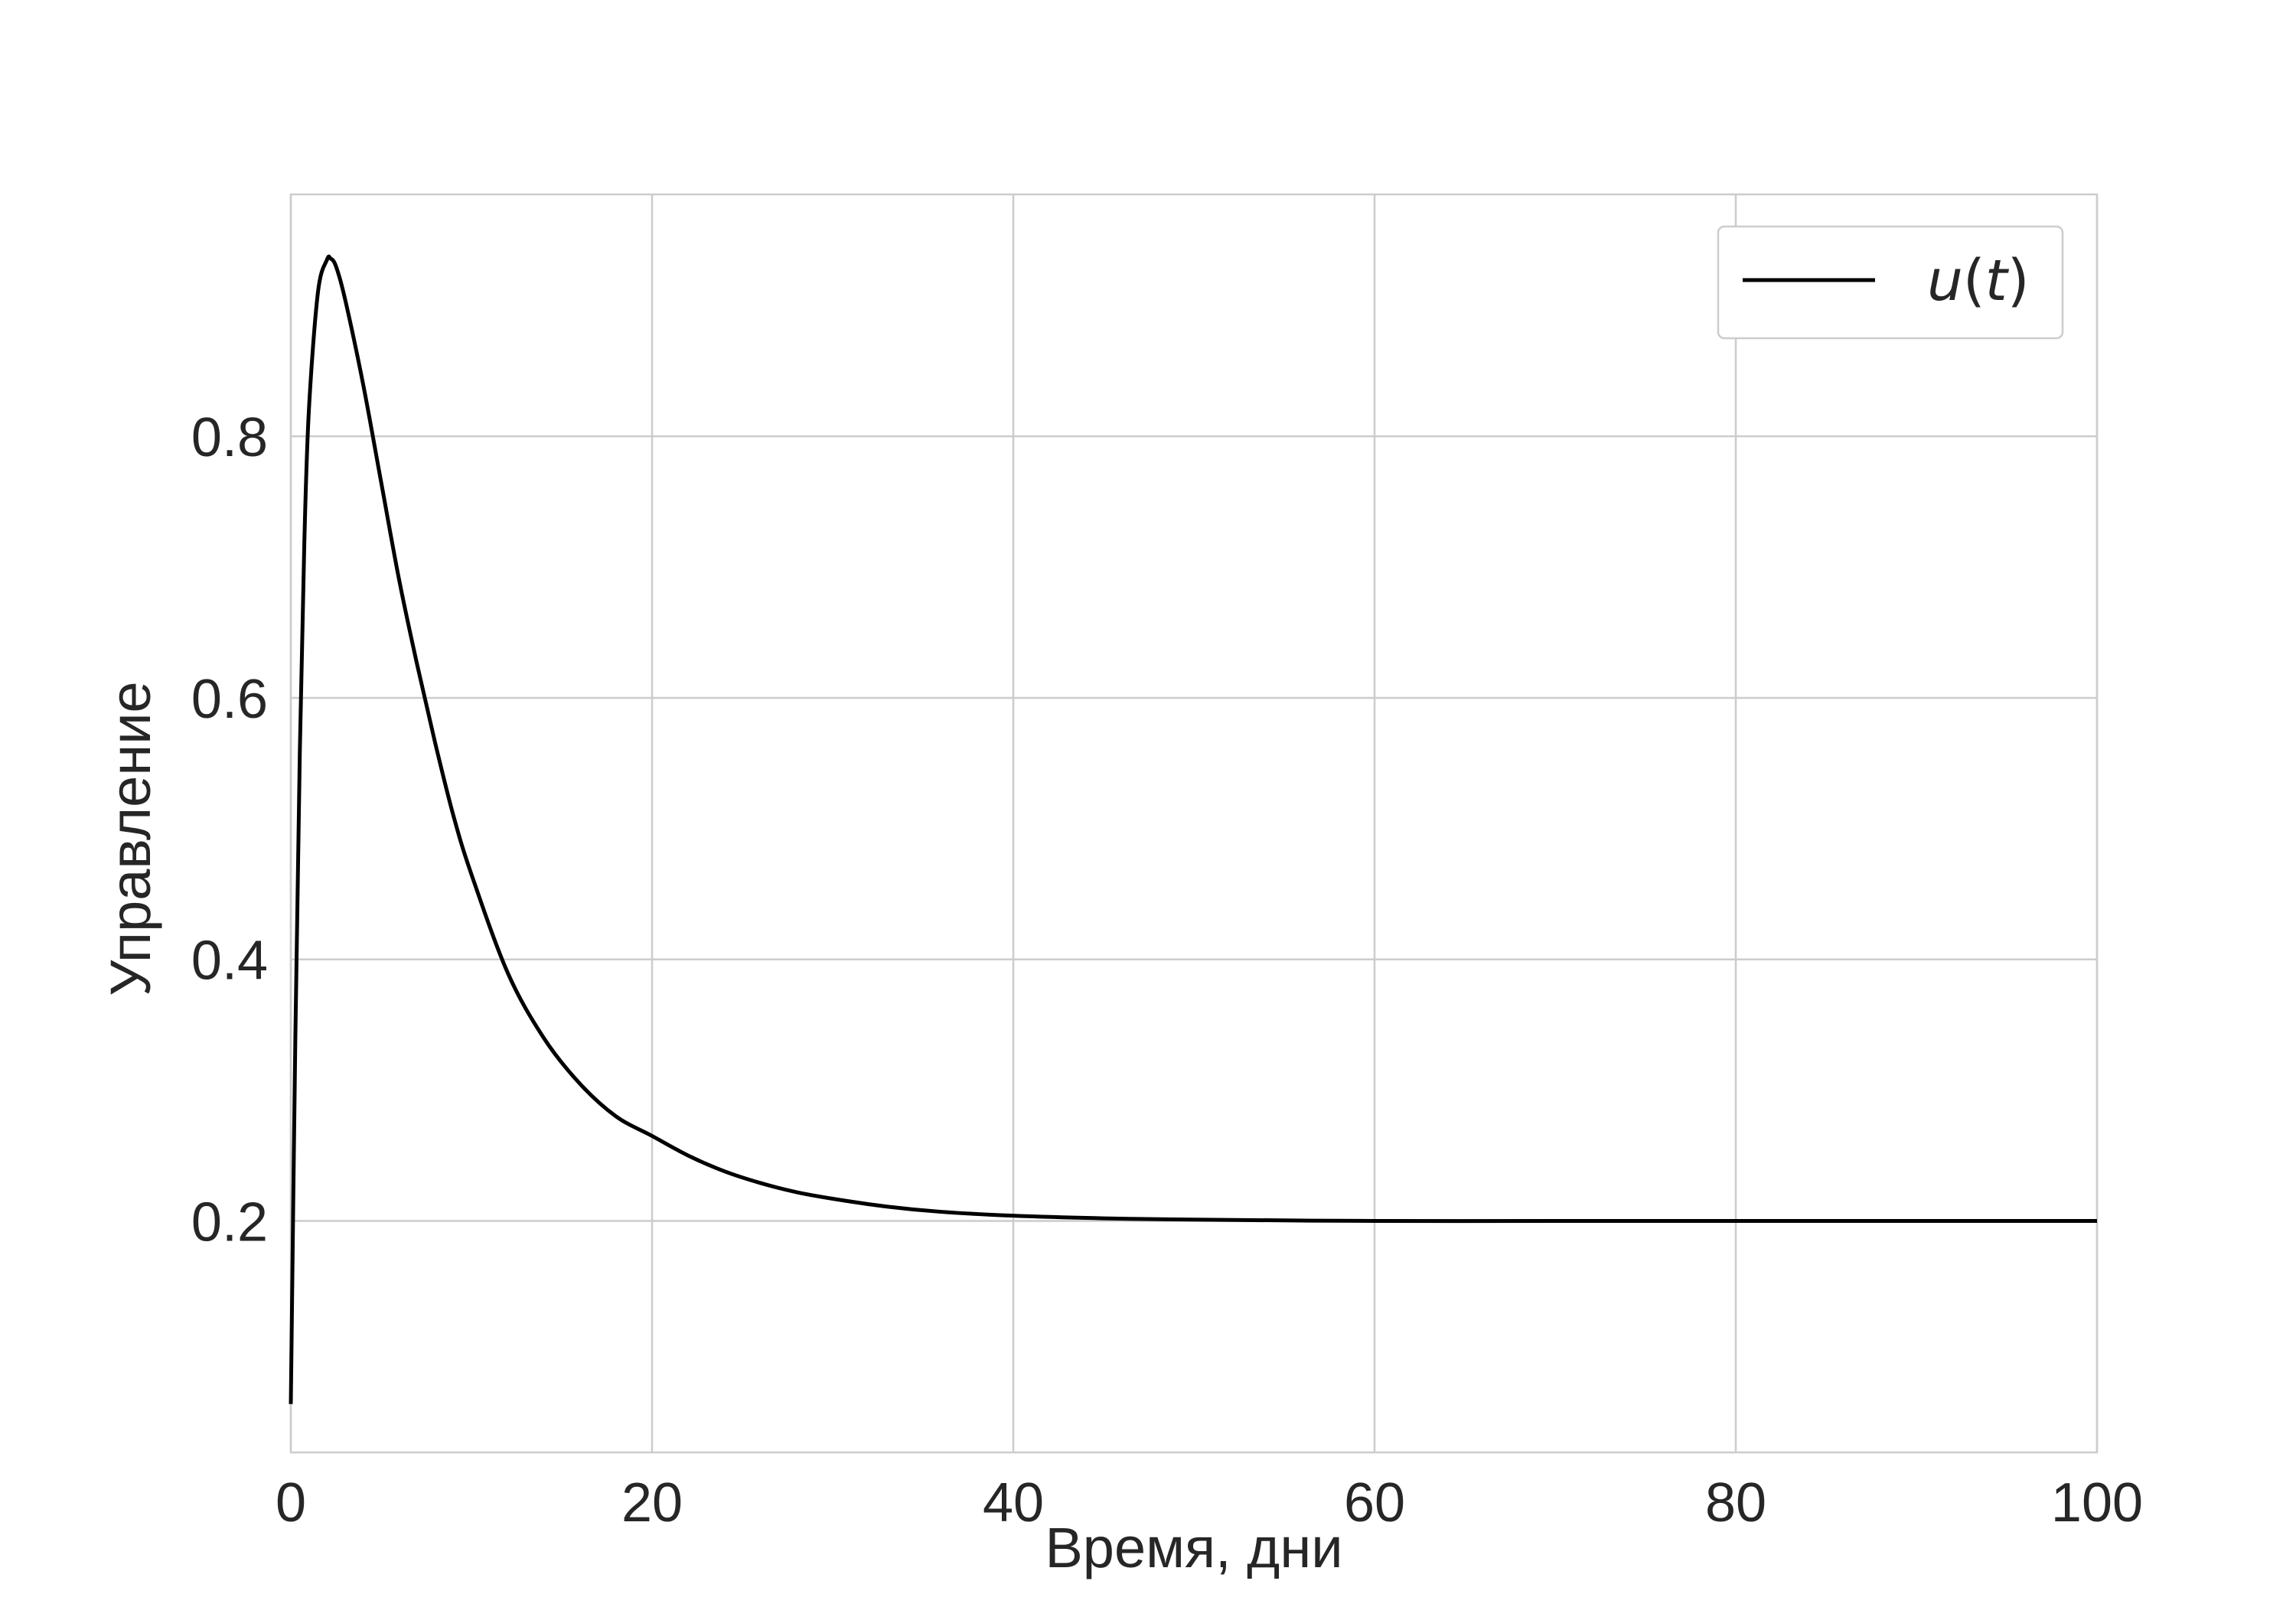 This screenshot has width=2296, height=1607. Describe the element at coordinates (229, 830) in the screenshot. I see `y-axis-ticks: 0.2 0.4 0.6 0.8` at that location.